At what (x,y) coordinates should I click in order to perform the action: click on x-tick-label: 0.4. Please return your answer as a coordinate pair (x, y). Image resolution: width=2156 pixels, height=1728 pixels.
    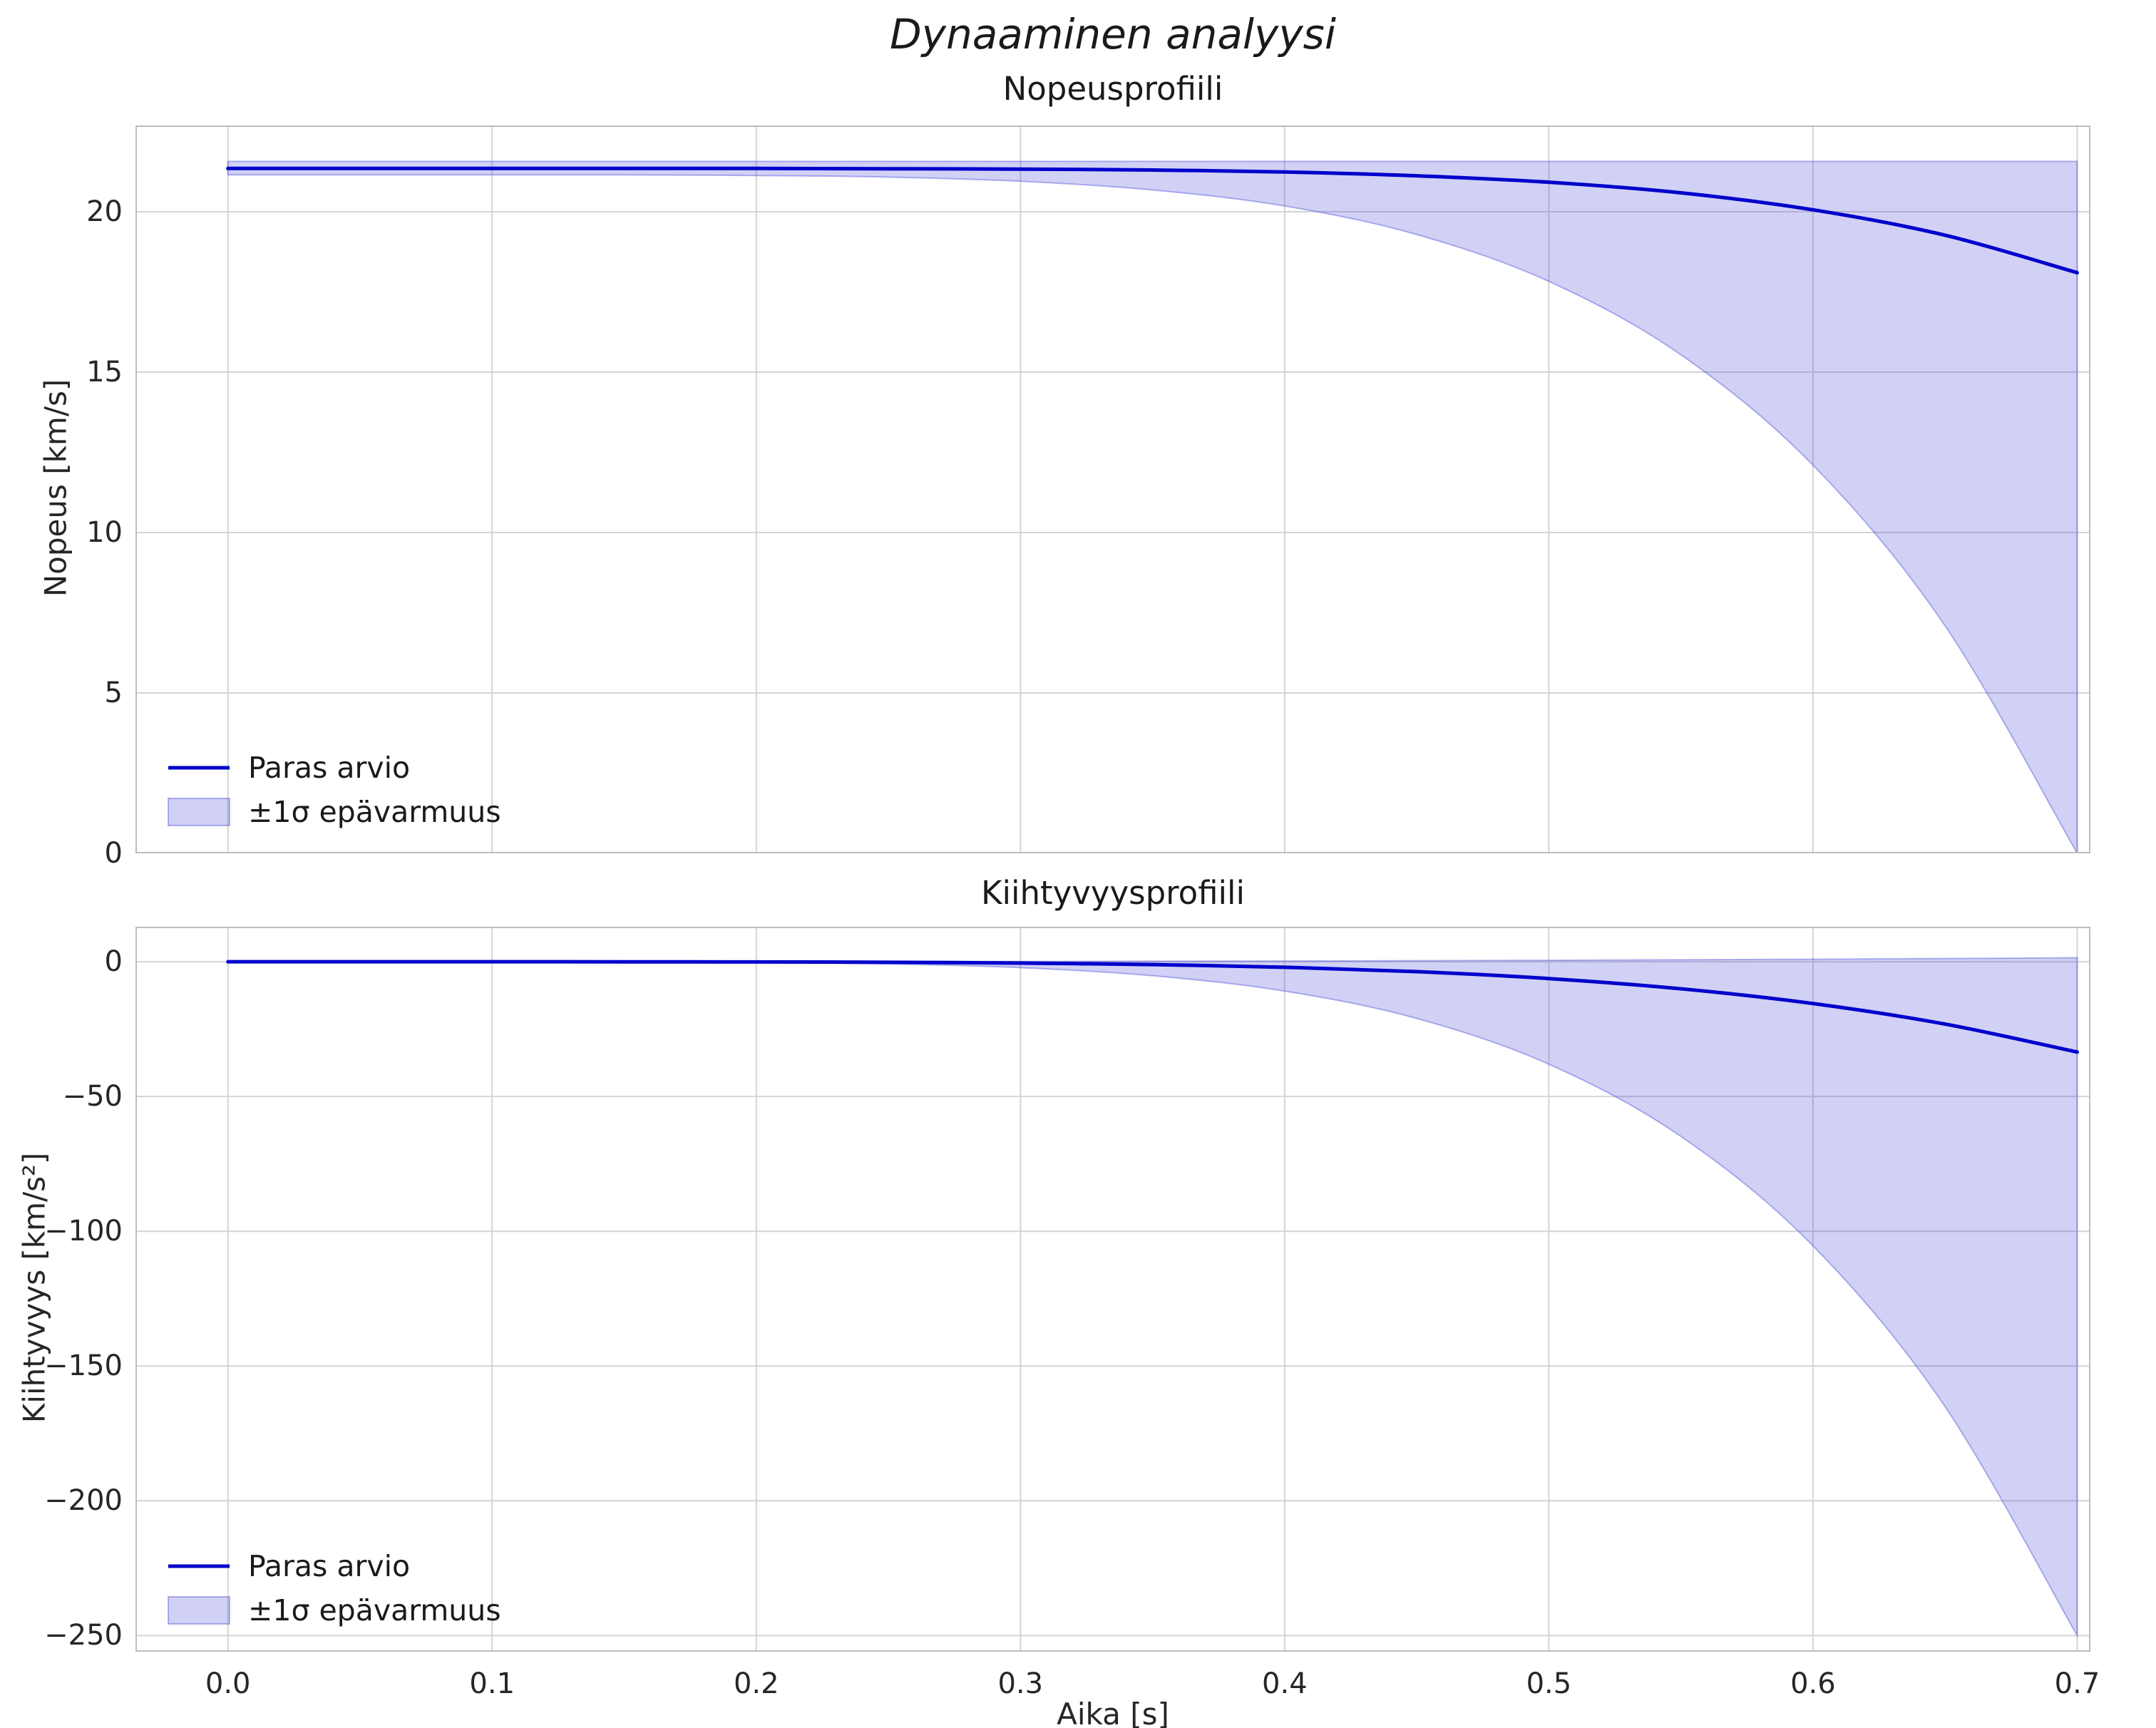
    Looking at the image, I should click on (1285, 1683).